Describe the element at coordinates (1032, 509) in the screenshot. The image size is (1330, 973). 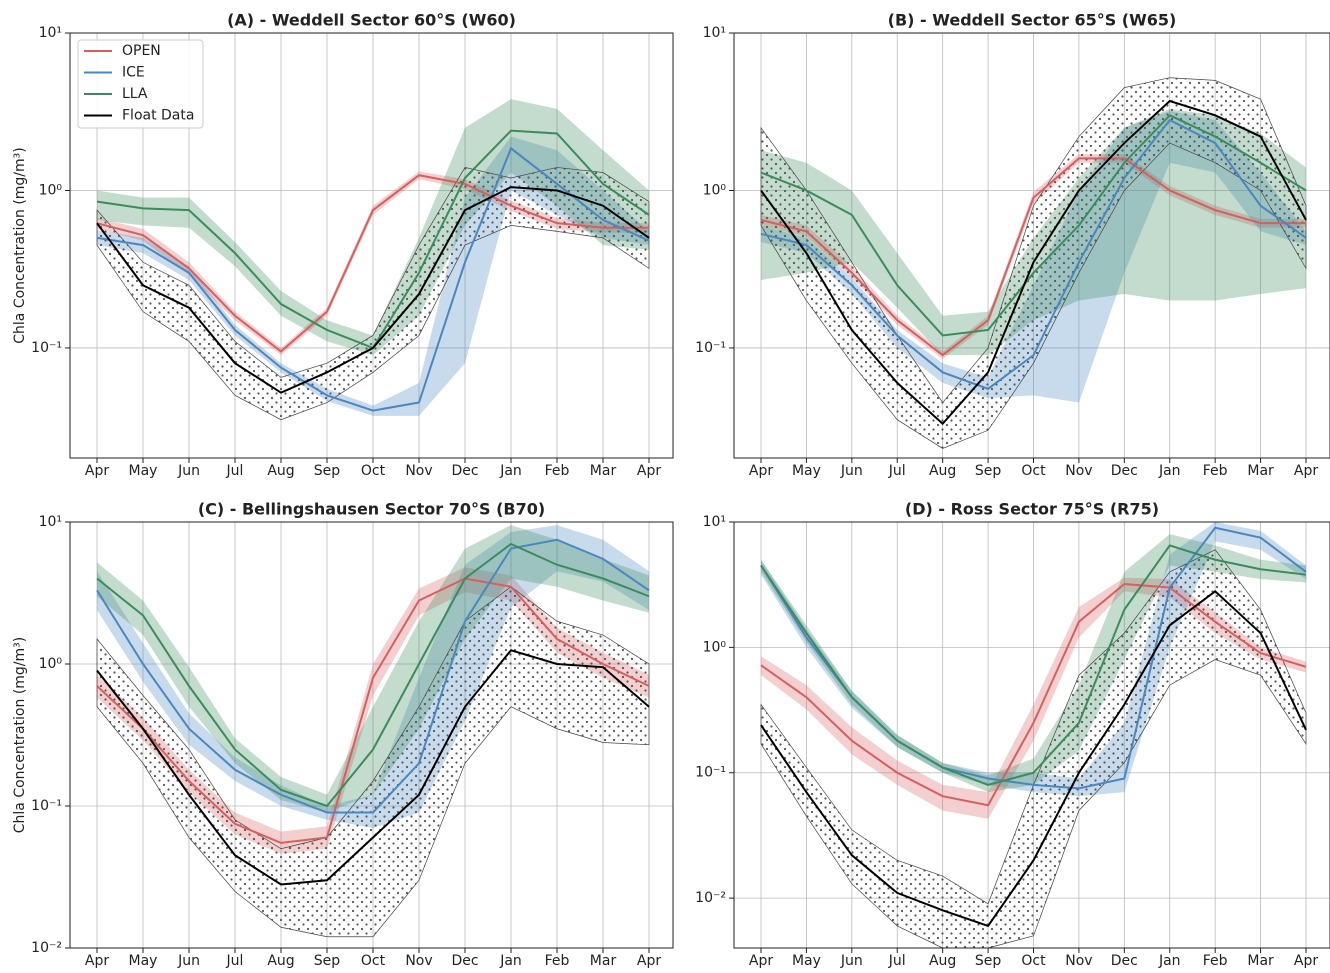
I see `chart-title: (D) - Ross Sector 75°S (R75)` at that location.